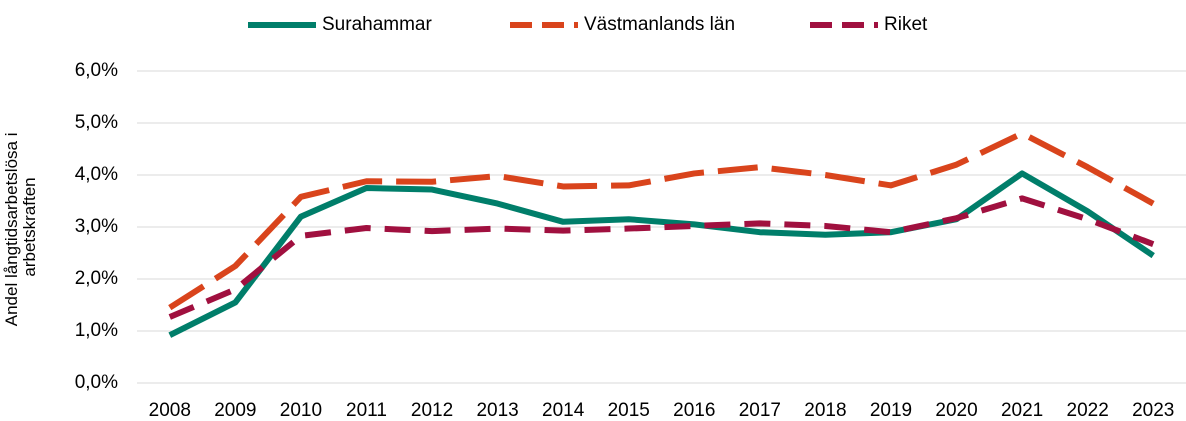 The image size is (1186, 421). Describe the element at coordinates (96, 226) in the screenshot. I see `y-tick-label: 3,0%` at that location.